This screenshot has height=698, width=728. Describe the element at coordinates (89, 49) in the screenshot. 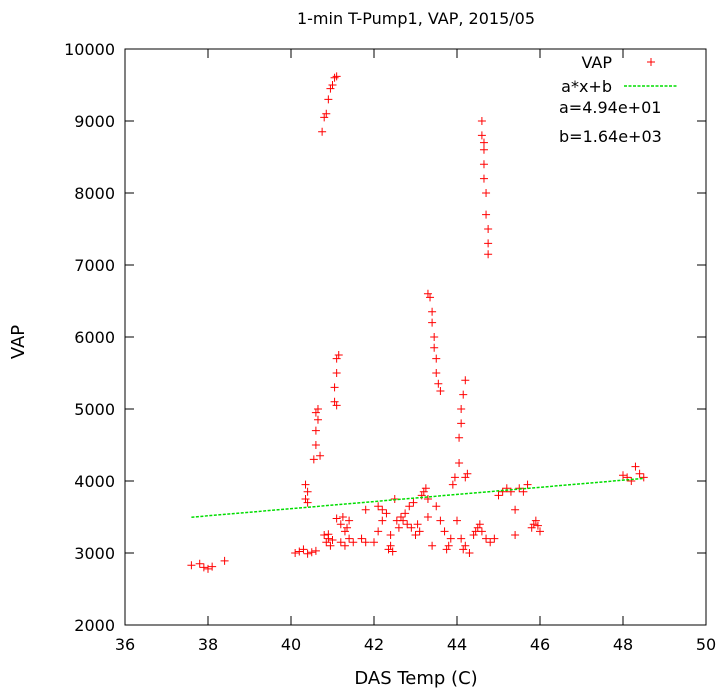

I see `y-tick-label: 10000` at that location.